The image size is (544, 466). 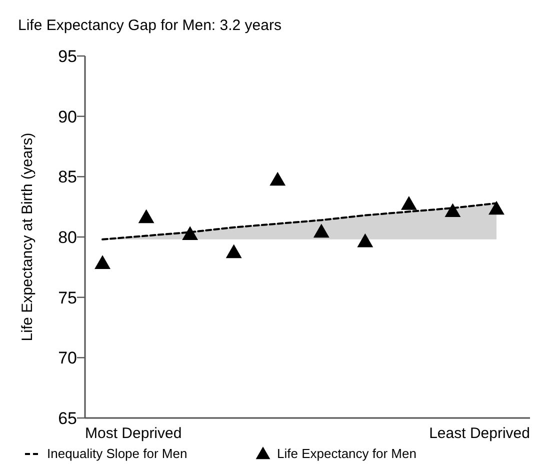 I want to click on text: Most Deprived, so click(x=133, y=433).